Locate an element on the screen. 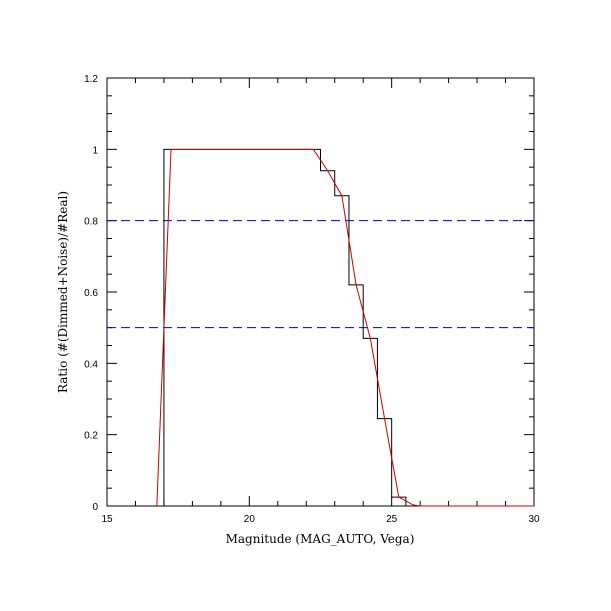  x-tick-label: 15 is located at coordinates (107, 519).